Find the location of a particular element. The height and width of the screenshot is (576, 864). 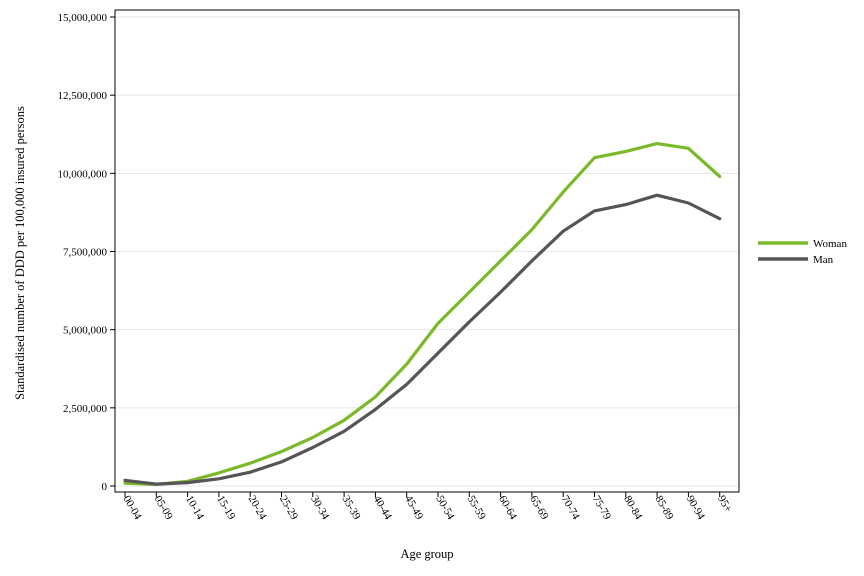

x-tick-label: 70-74 is located at coordinates (570, 508).